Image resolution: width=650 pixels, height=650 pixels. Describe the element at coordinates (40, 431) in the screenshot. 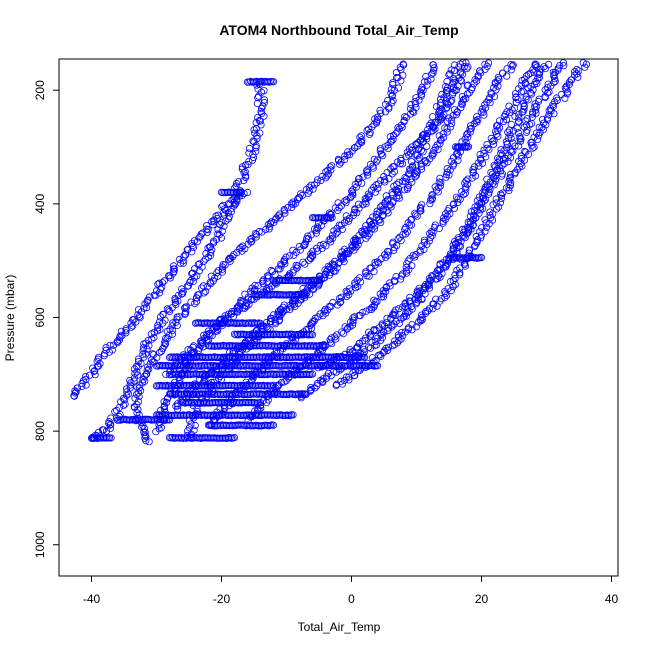

I see `y-tick-label: 800` at that location.